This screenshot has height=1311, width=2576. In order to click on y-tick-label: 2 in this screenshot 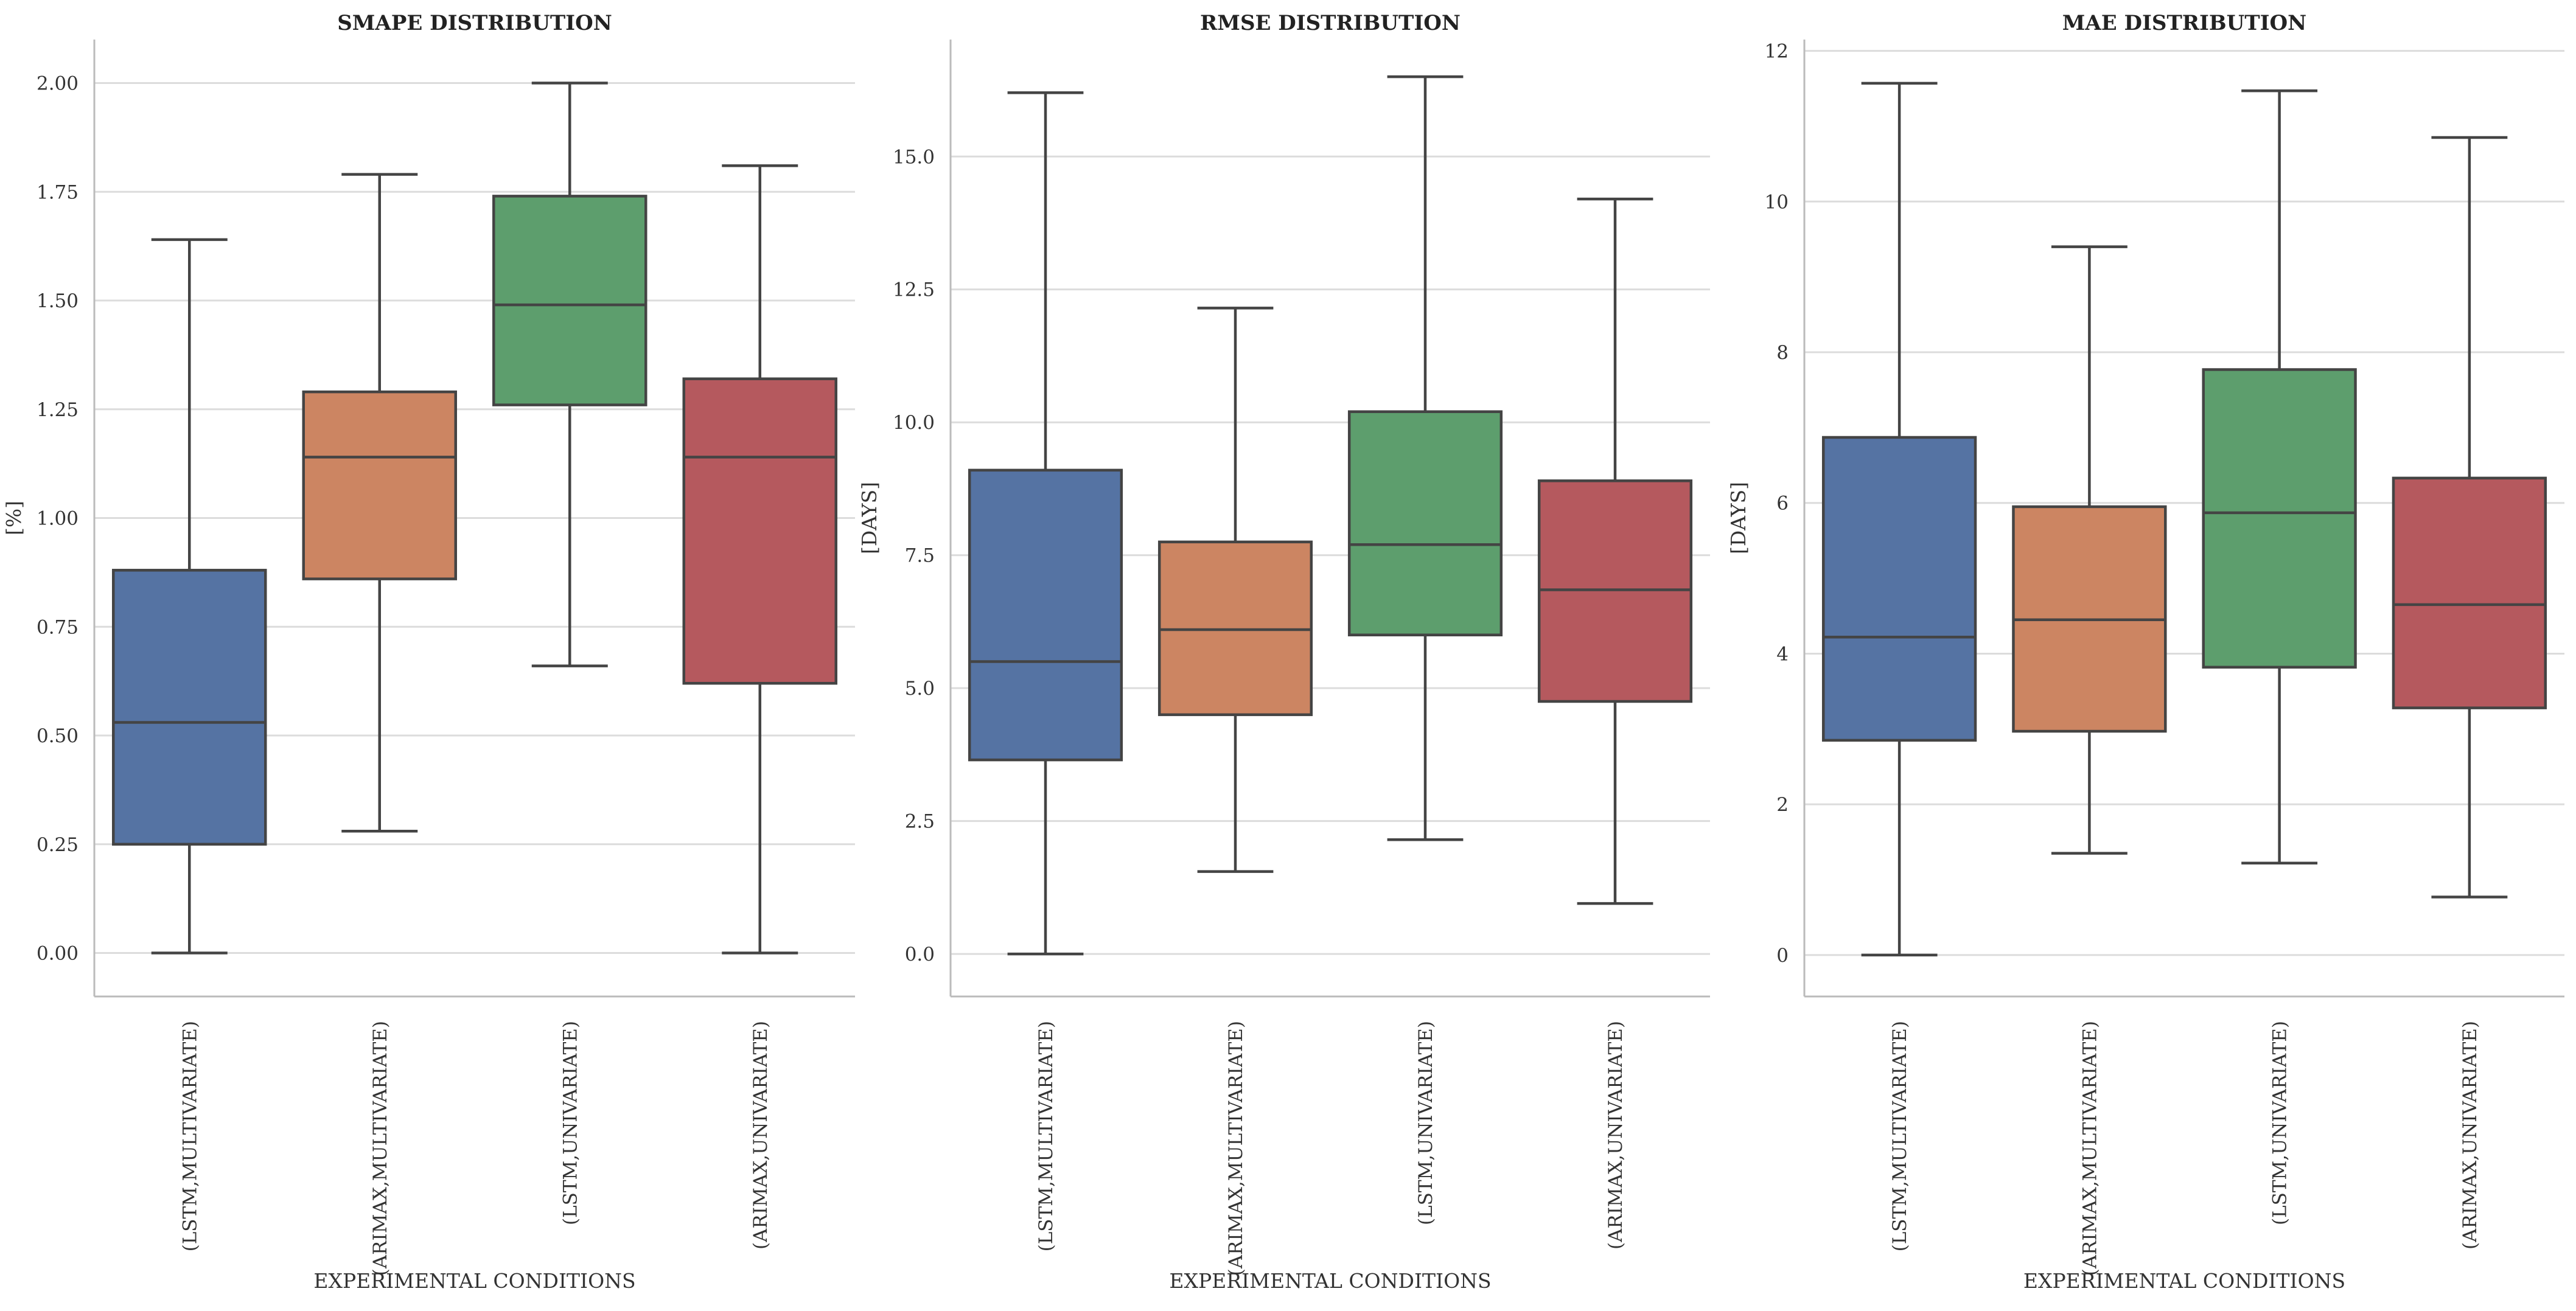, I will do `click(1782, 805)`.